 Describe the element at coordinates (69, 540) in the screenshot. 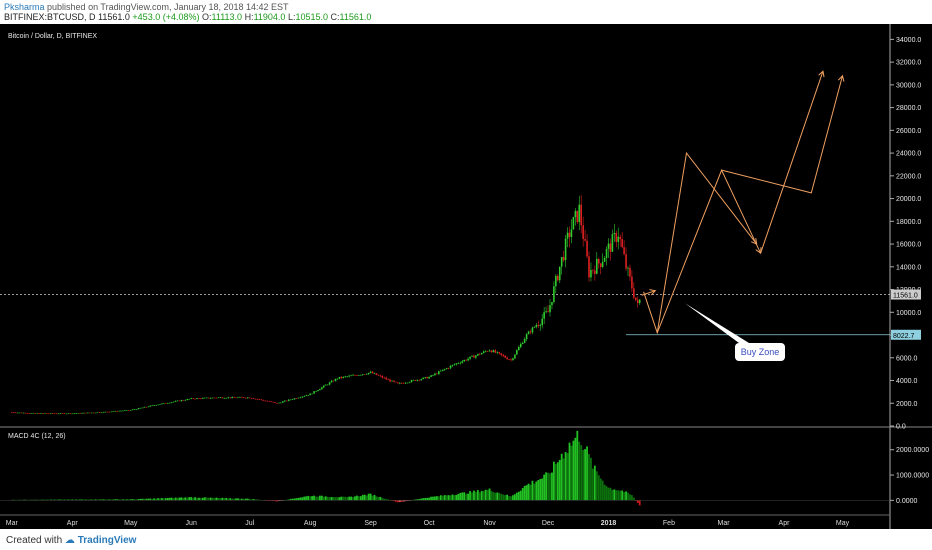

I see `tradingview-logo-icon: ☁` at that location.